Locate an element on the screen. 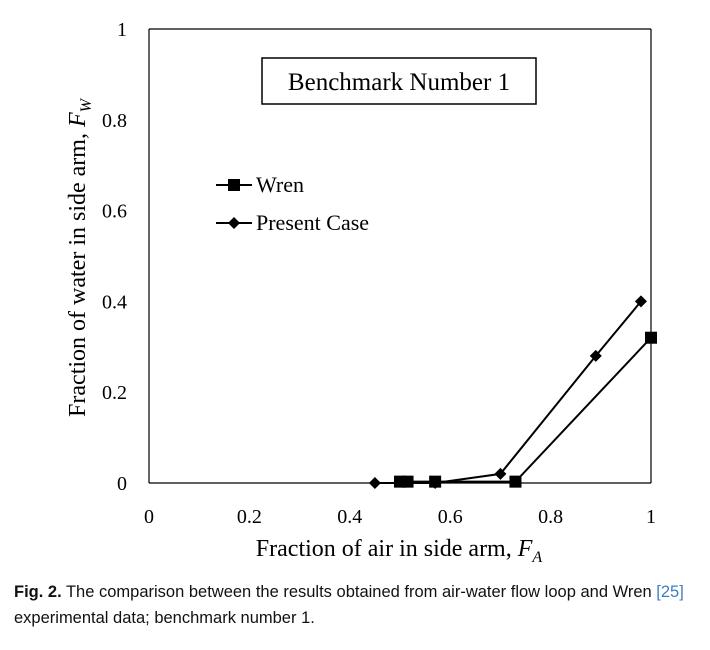  x-tick-label: 0.4 is located at coordinates (349, 517).